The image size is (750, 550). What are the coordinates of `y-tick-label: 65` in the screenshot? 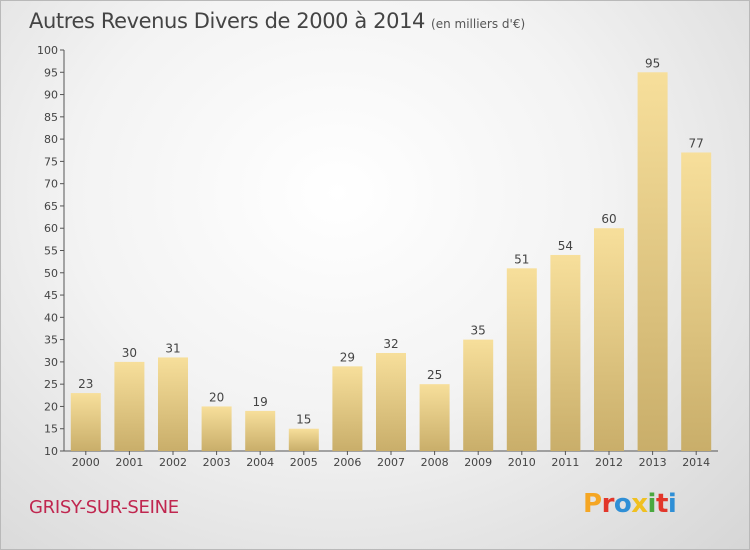 It's located at (51, 206).